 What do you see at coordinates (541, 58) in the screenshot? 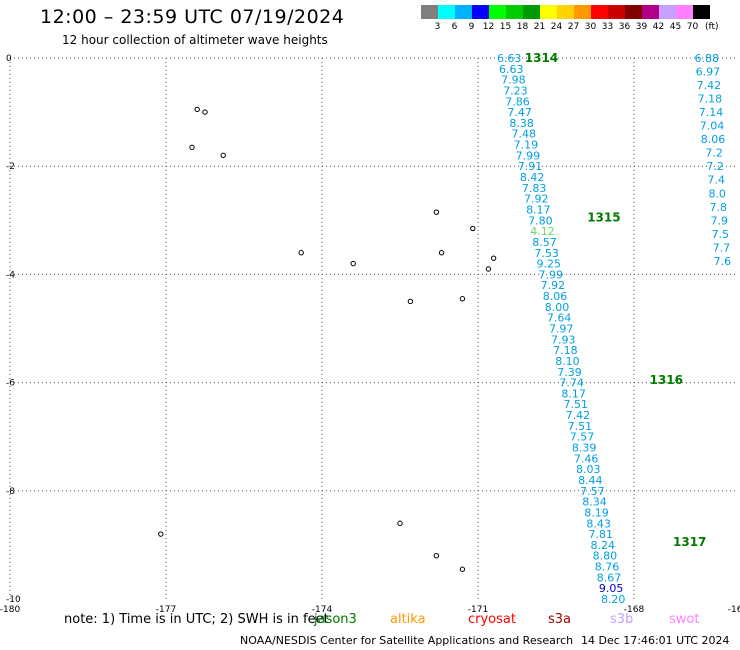
I see `time-marker-label: 1314` at bounding box center [541, 58].